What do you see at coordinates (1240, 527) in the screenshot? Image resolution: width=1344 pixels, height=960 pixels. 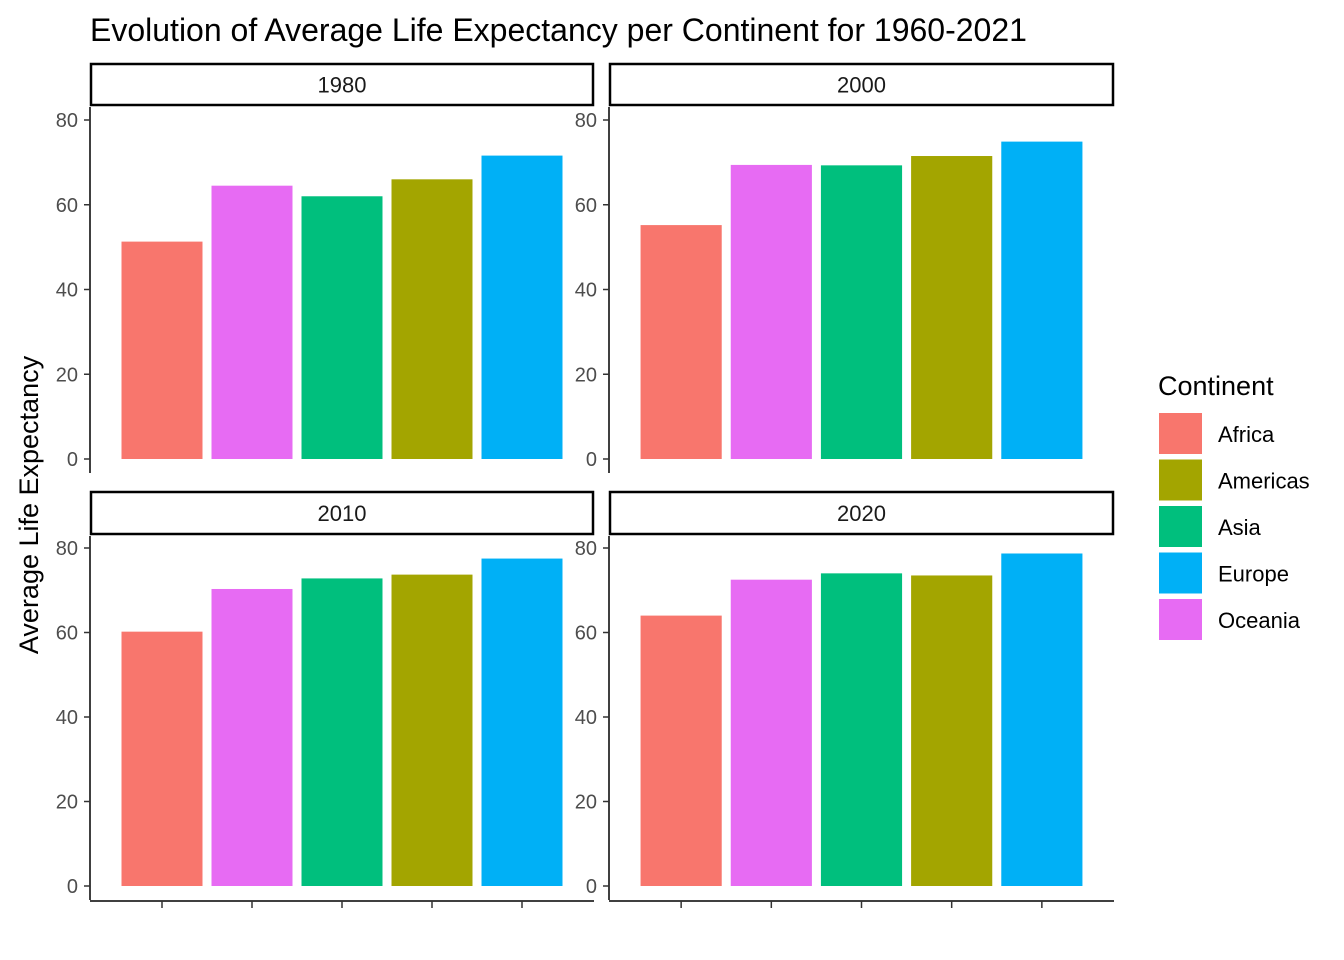 I see `legend-label: Asia` at bounding box center [1240, 527].